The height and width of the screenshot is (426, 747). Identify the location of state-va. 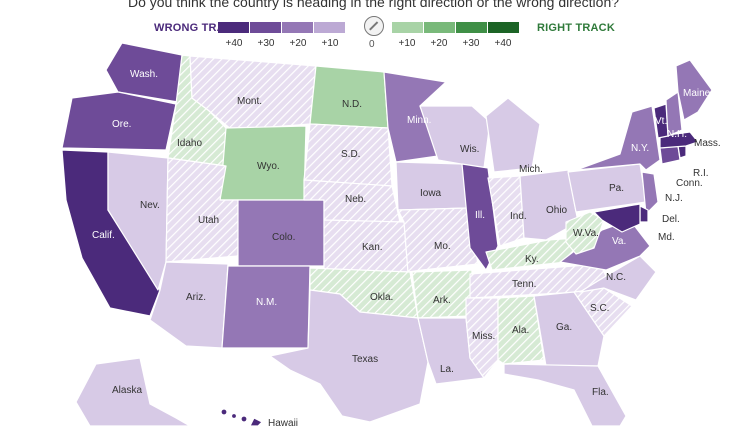
(605, 245).